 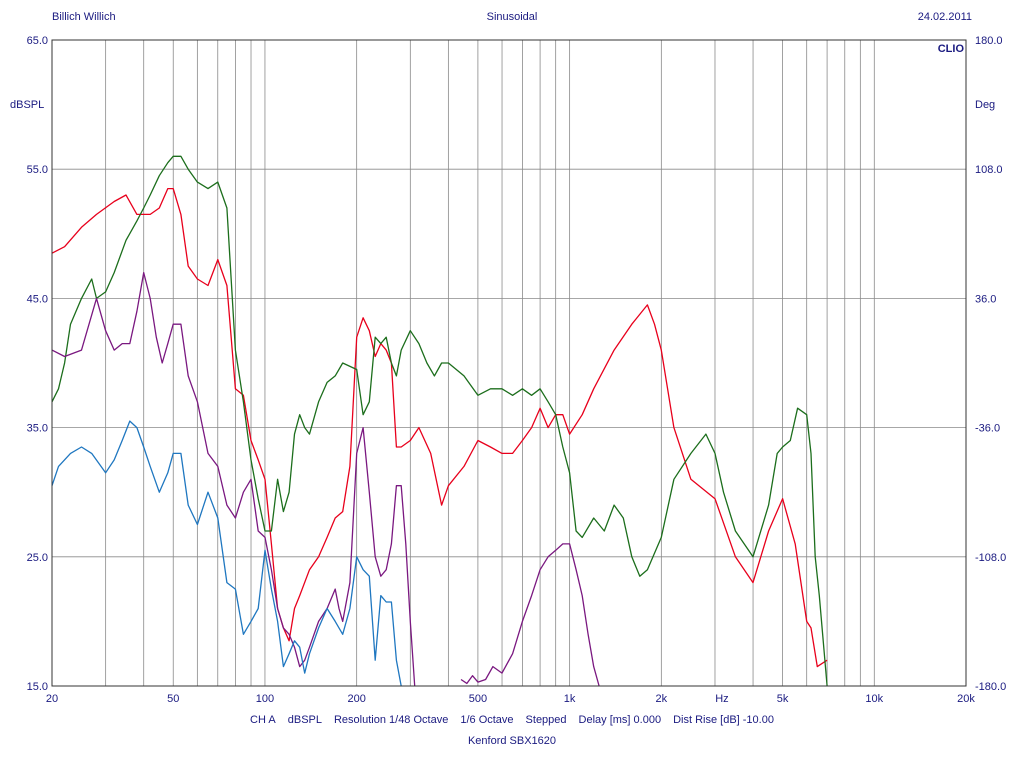 What do you see at coordinates (52, 699) in the screenshot?
I see `x-tick-label: 20` at bounding box center [52, 699].